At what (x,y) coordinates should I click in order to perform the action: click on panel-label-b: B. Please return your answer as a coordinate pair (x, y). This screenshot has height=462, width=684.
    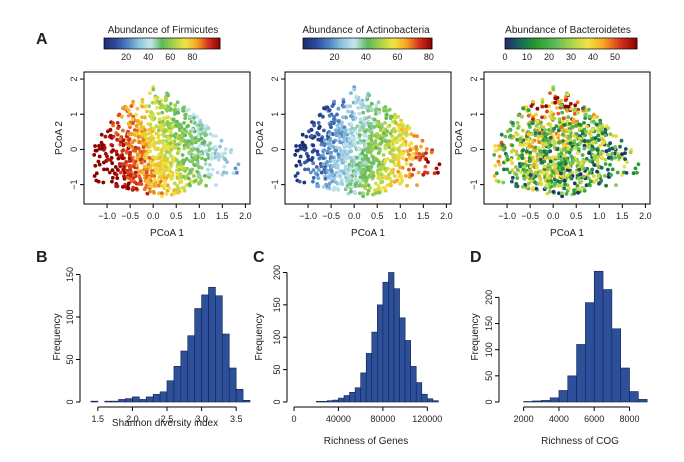
    Looking at the image, I should click on (42, 257).